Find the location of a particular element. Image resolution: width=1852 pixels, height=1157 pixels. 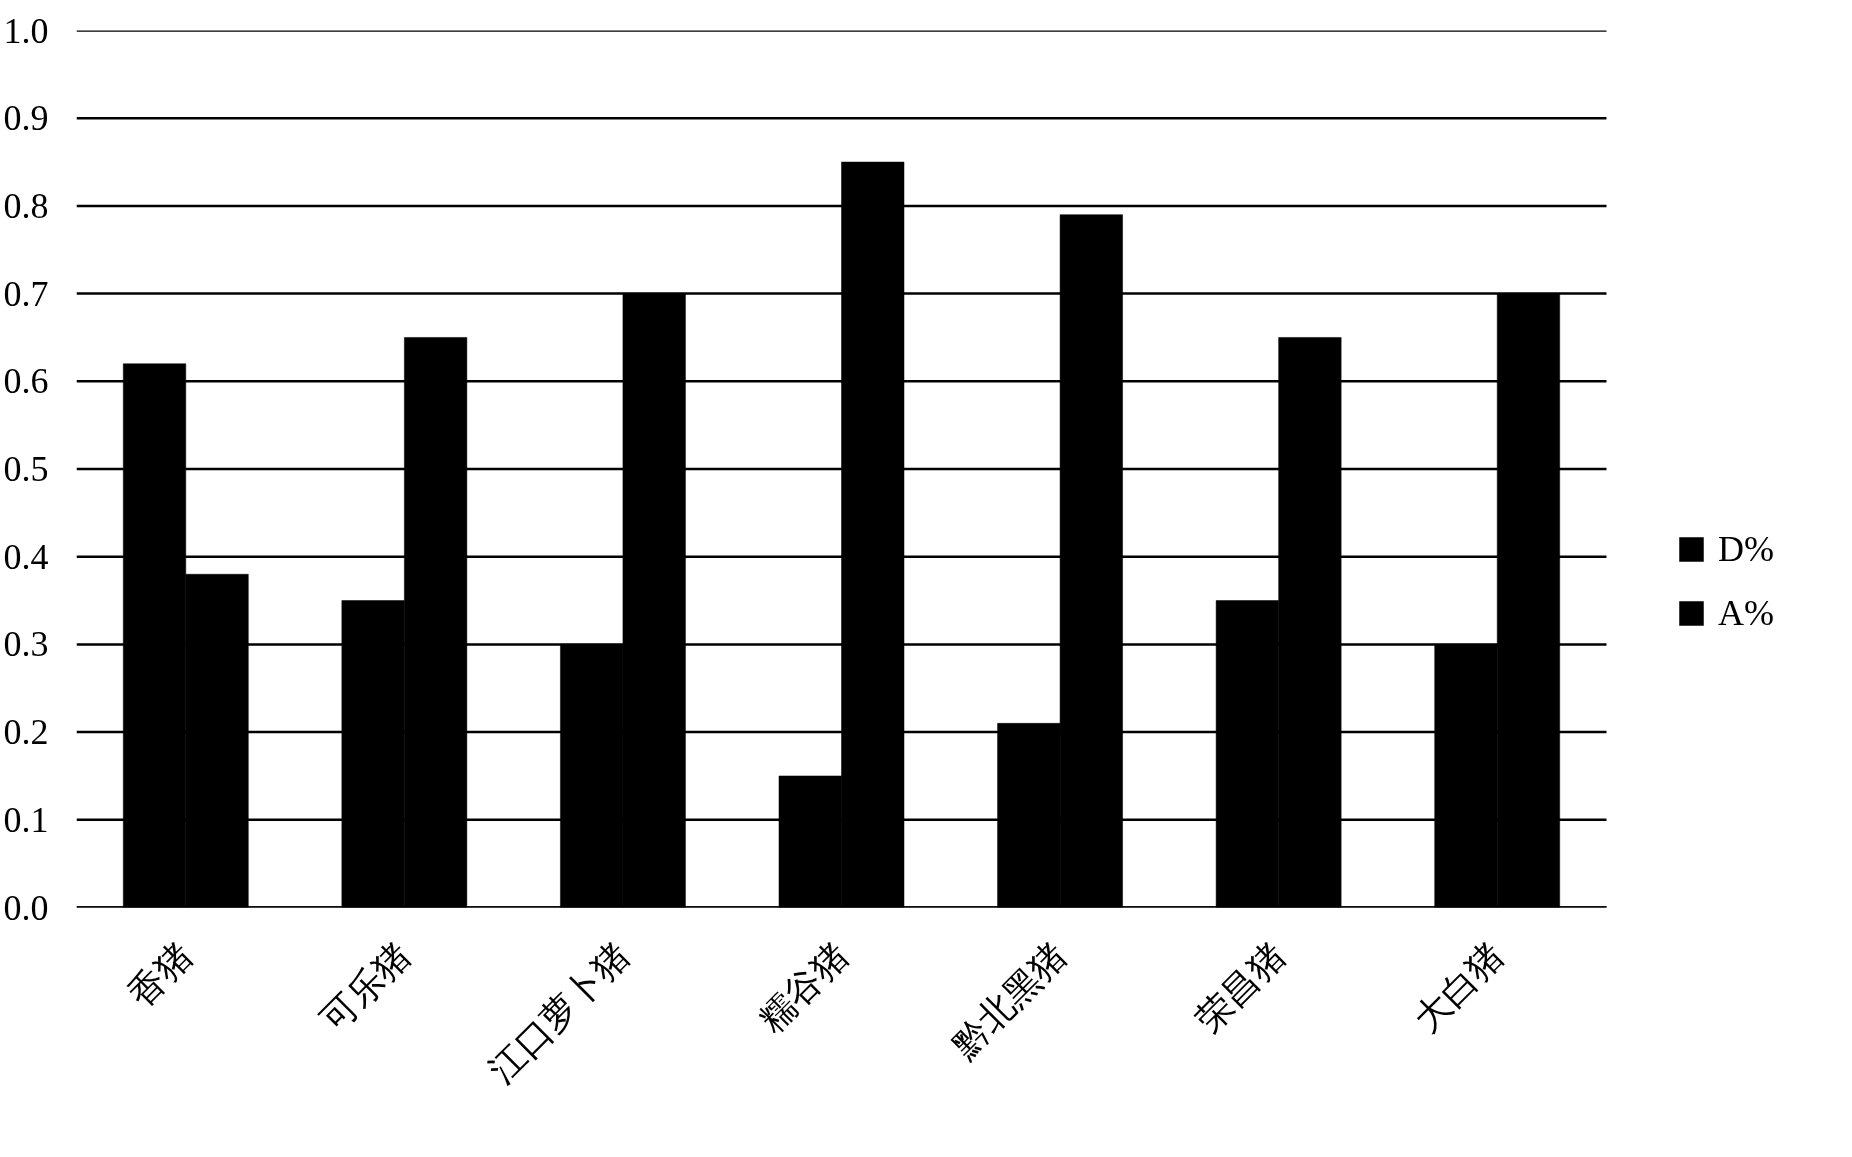

x-tick-label: 黔北黑猪 is located at coordinates (1009, 1001).